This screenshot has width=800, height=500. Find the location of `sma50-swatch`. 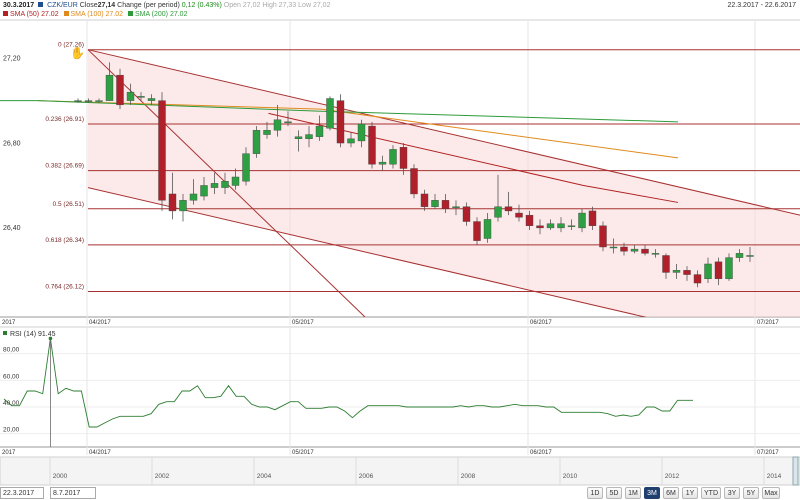

sma50-swatch is located at coordinates (5, 13).